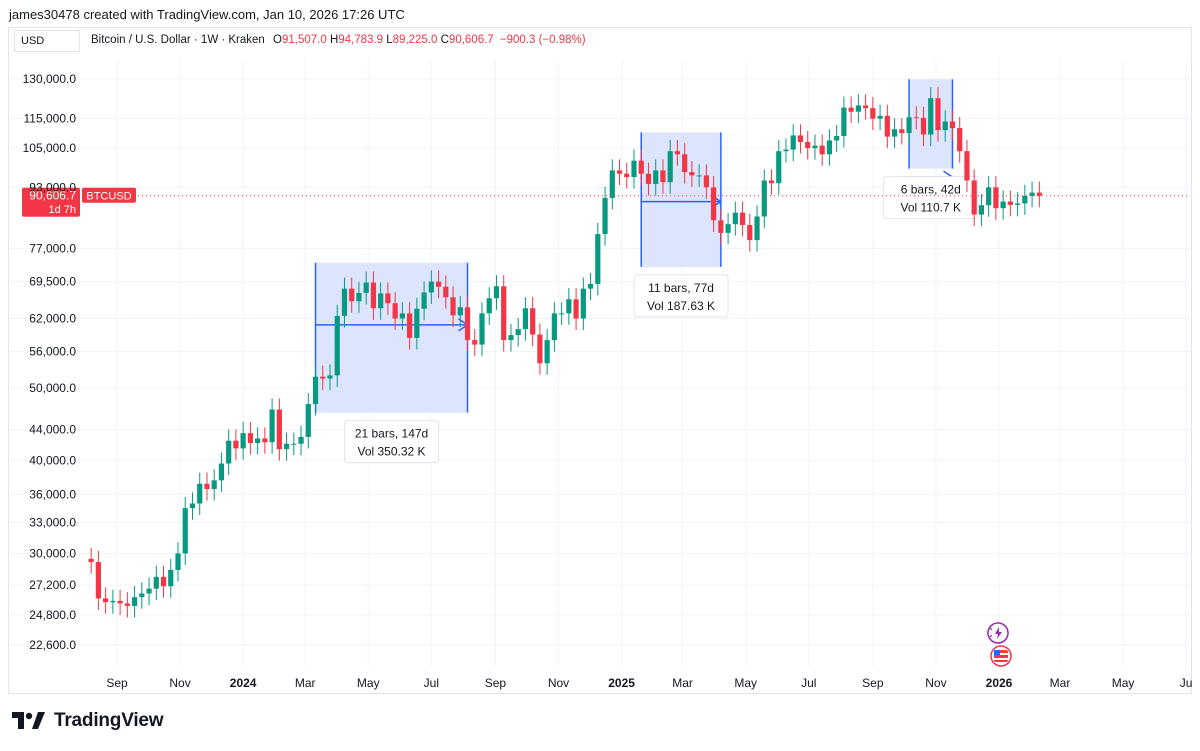  Describe the element at coordinates (88, 721) in the screenshot. I see `tradingview-logo: TradingView` at that location.